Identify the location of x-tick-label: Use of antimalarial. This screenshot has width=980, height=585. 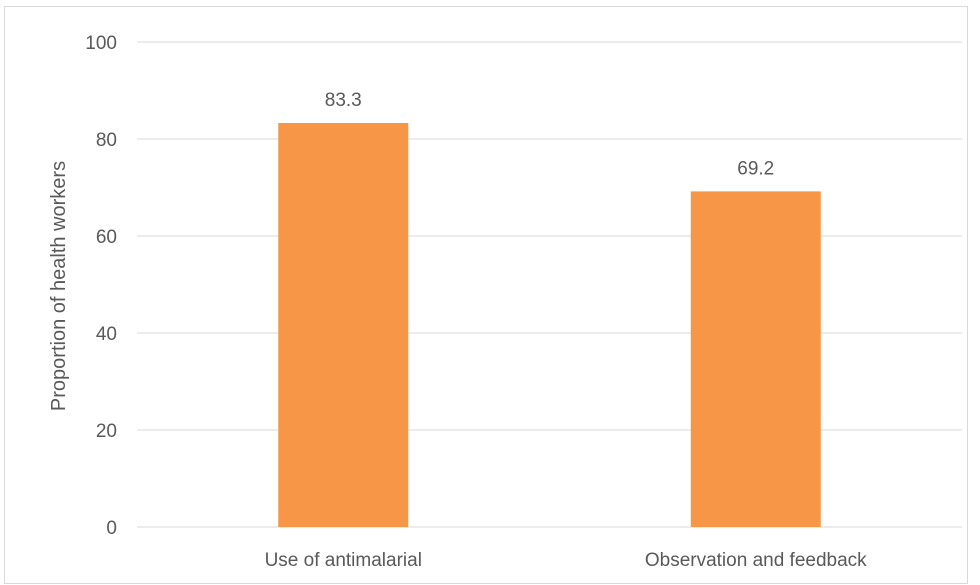
(343, 560).